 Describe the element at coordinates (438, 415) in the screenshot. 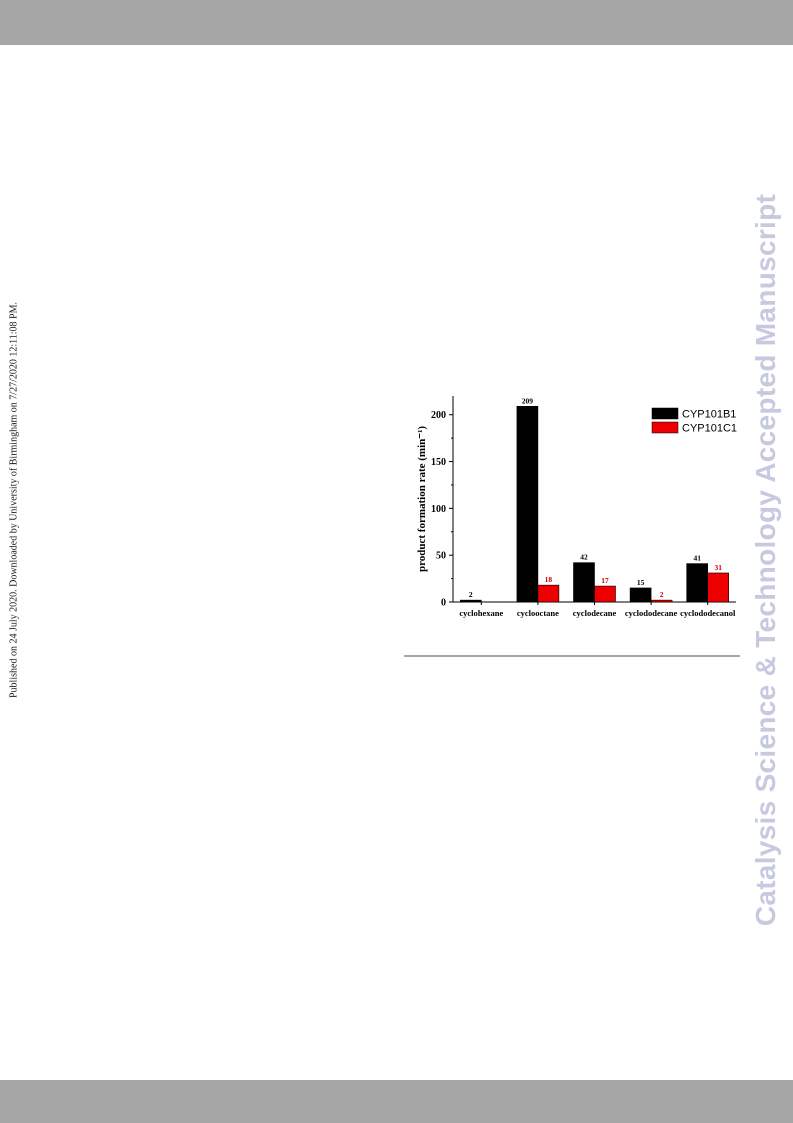

I see `y-tick-label: 200` at that location.